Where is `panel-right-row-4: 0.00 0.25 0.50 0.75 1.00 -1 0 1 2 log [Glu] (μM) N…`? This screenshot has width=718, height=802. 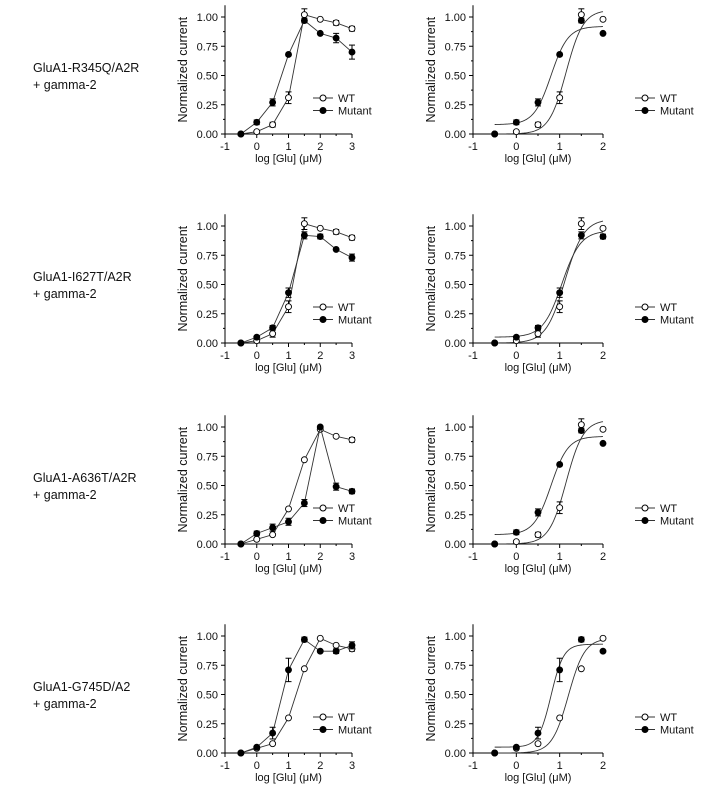
panel-right-row-4: 0.00 0.25 0.50 0.75 1.00 -1 0 1 2 log [Glu] (μM) N… is located at coordinates (559, 704).